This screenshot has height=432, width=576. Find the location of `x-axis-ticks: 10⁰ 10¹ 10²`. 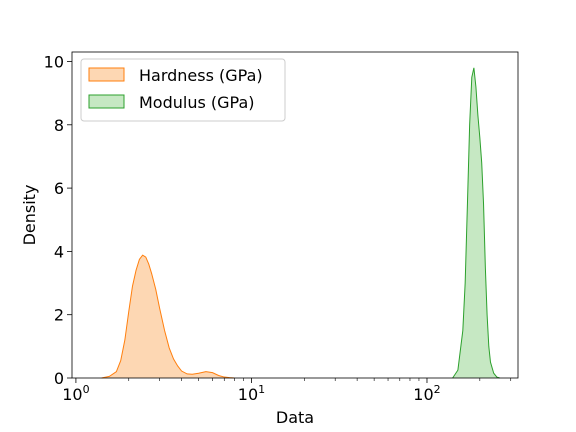

x-axis-ticks: 10⁰ 10¹ 10² is located at coordinates (287, 391).